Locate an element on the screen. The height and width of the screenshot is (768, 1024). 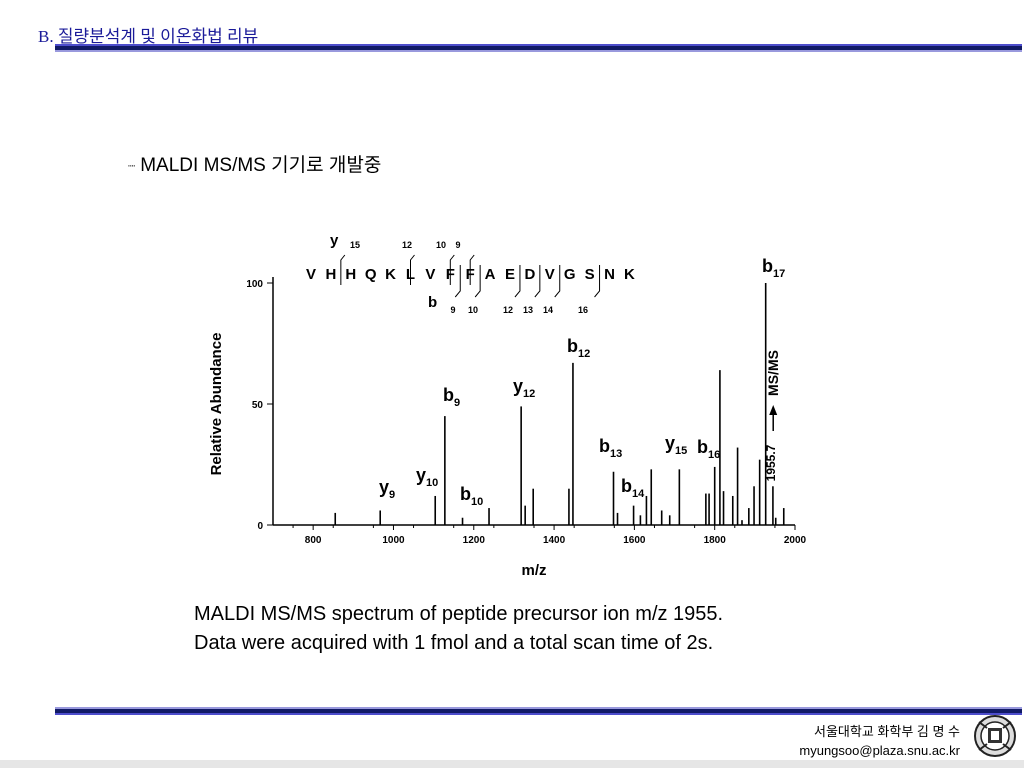
header-divider is located at coordinates (538, 48).